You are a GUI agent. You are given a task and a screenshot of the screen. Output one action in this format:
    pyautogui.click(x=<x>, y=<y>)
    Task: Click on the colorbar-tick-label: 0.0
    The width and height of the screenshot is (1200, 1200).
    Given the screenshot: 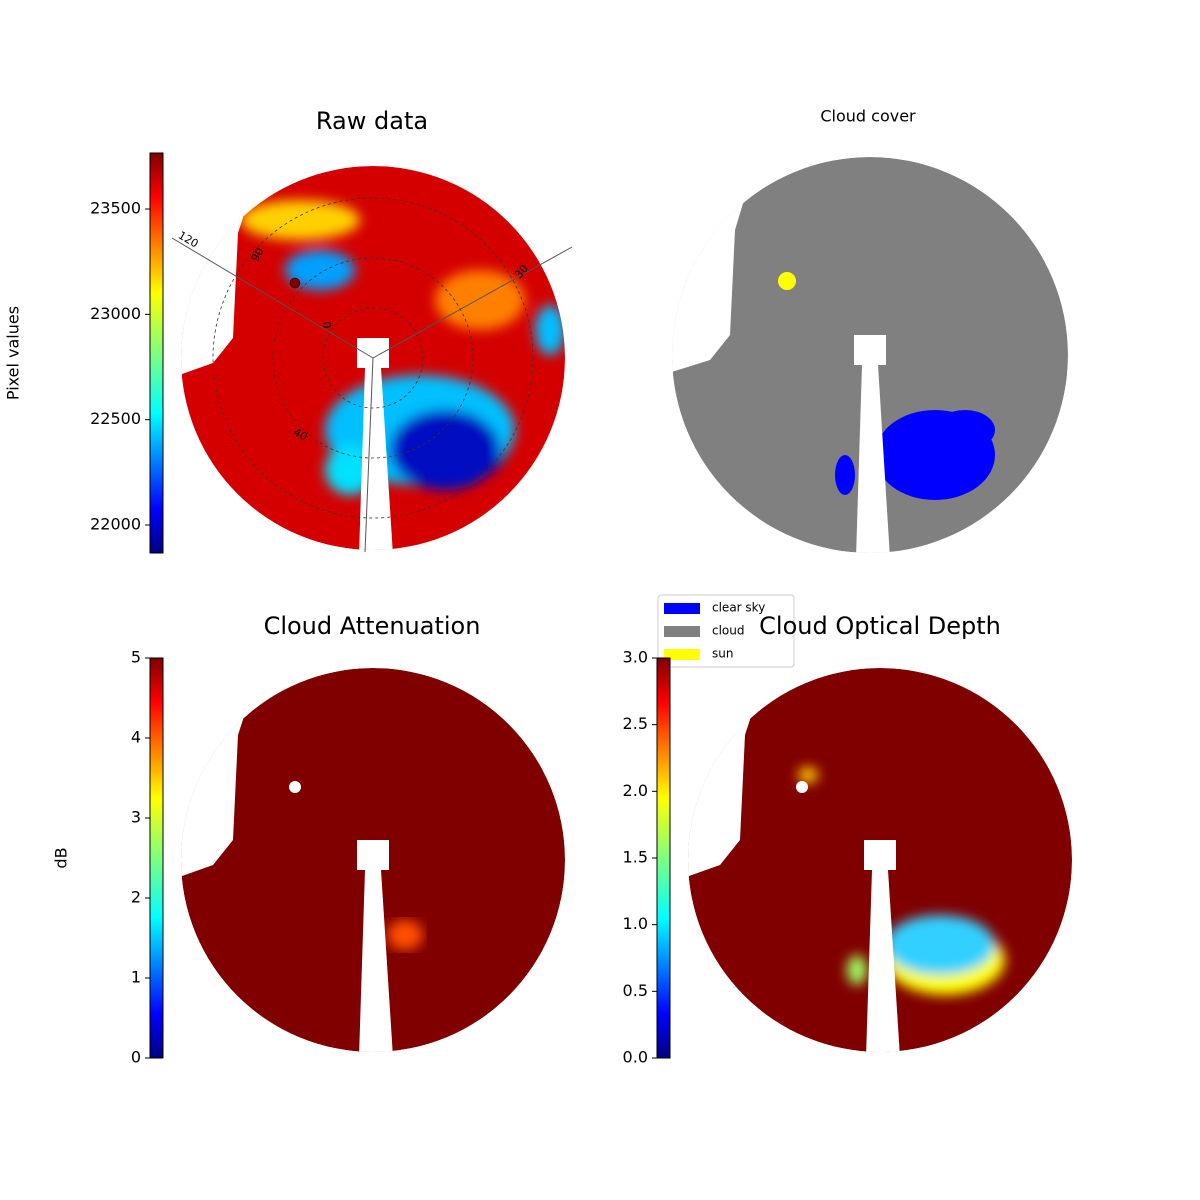 What is the action you would take?
    pyautogui.click(x=635, y=1057)
    